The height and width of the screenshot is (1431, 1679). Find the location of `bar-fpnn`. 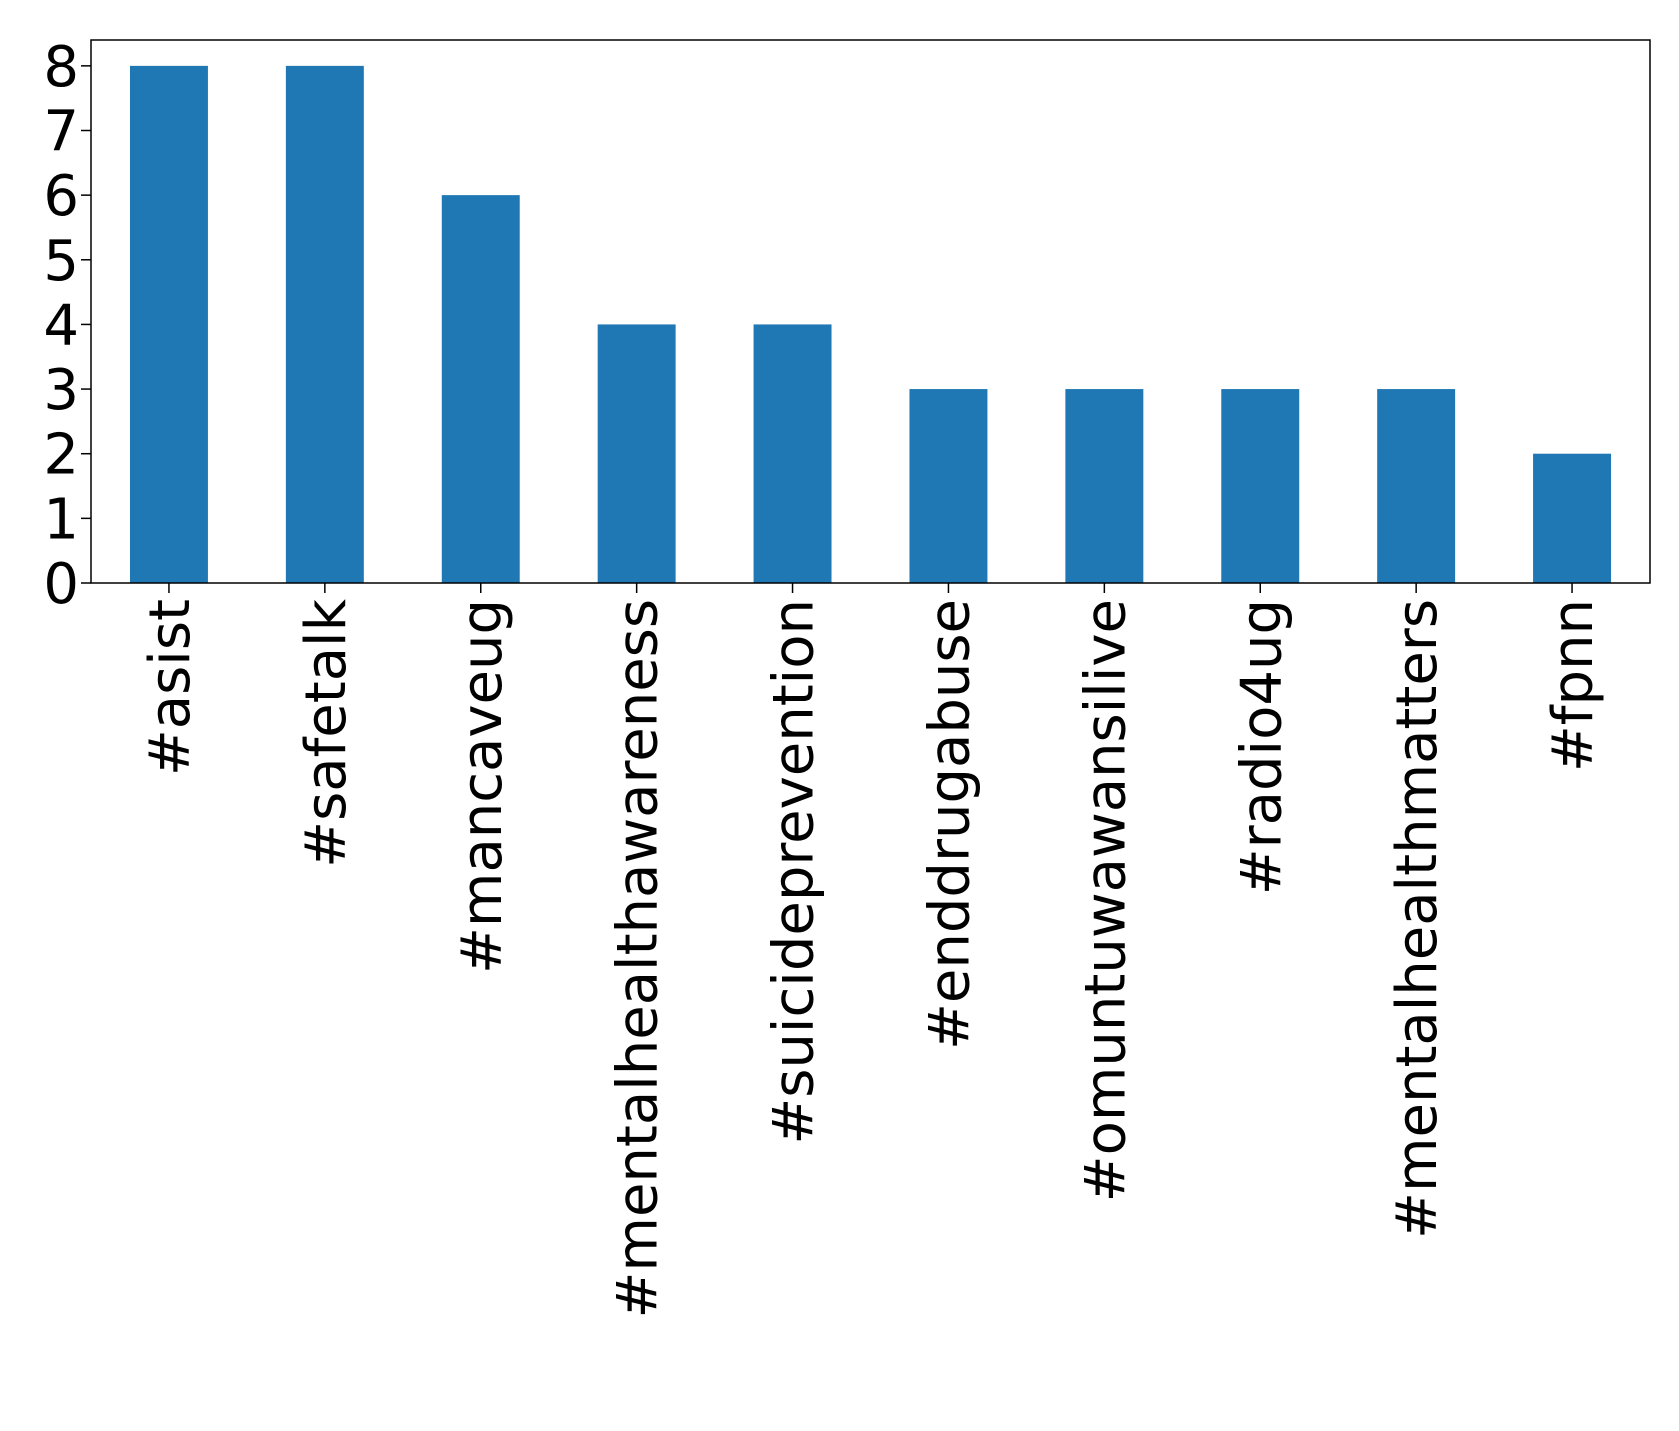

bar-fpnn is located at coordinates (1572, 518).